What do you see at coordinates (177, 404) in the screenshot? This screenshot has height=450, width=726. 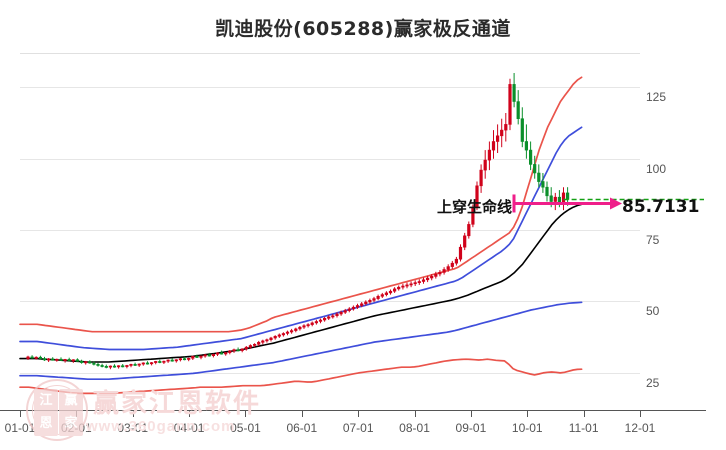 I see `watermark-brand: 赢家江恩软件` at bounding box center [177, 404].